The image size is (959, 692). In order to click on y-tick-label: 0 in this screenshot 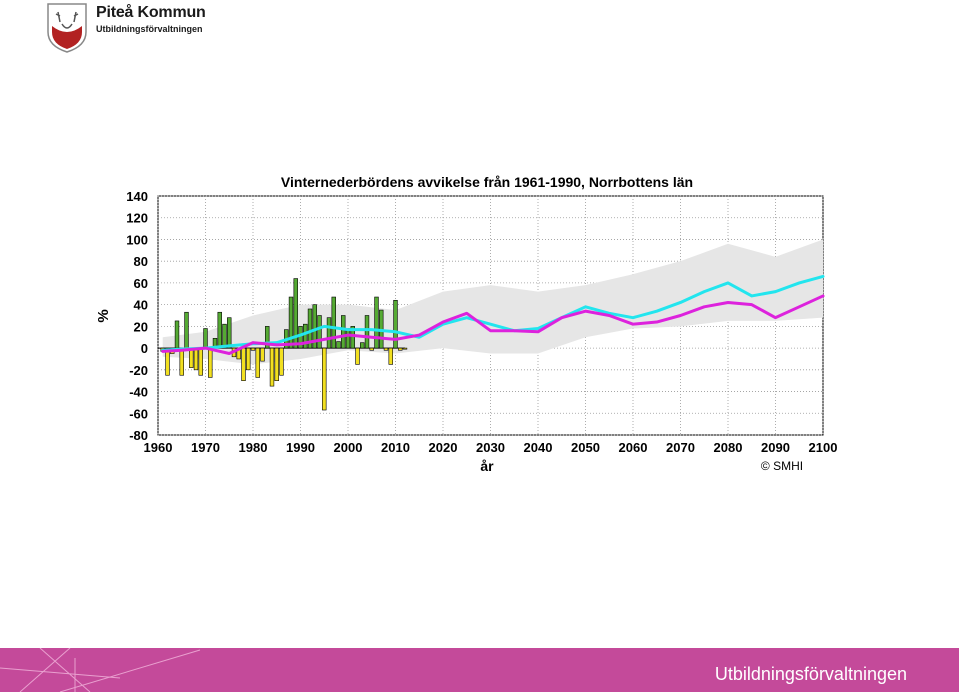, I will do `click(144, 348)`.